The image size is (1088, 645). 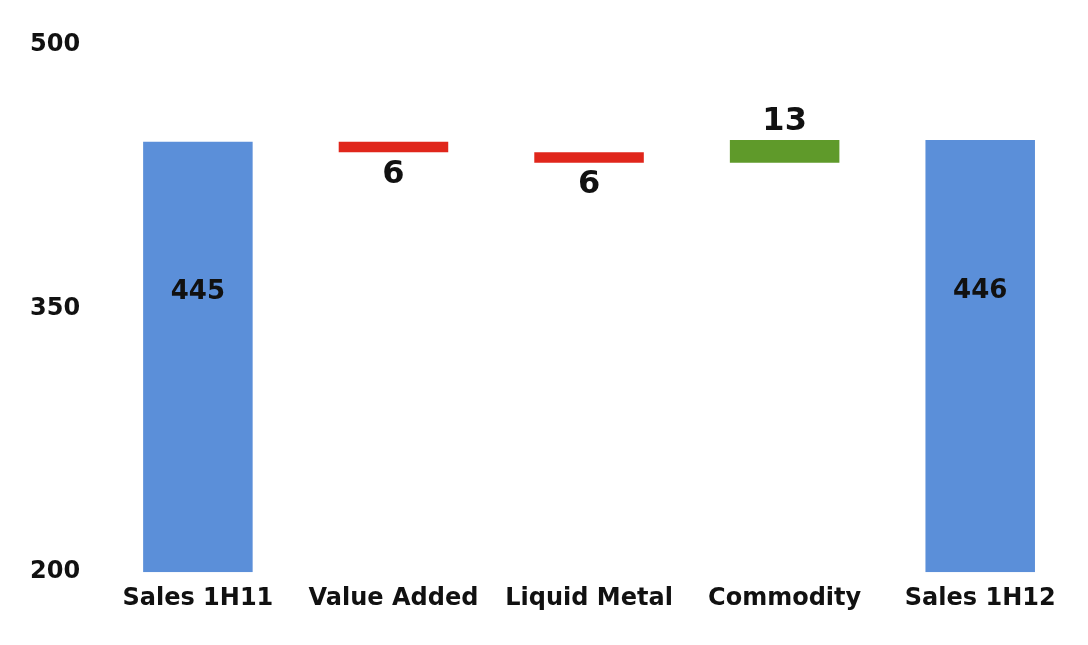 I want to click on x-tick-label: Sales 1H11, so click(x=198, y=596).